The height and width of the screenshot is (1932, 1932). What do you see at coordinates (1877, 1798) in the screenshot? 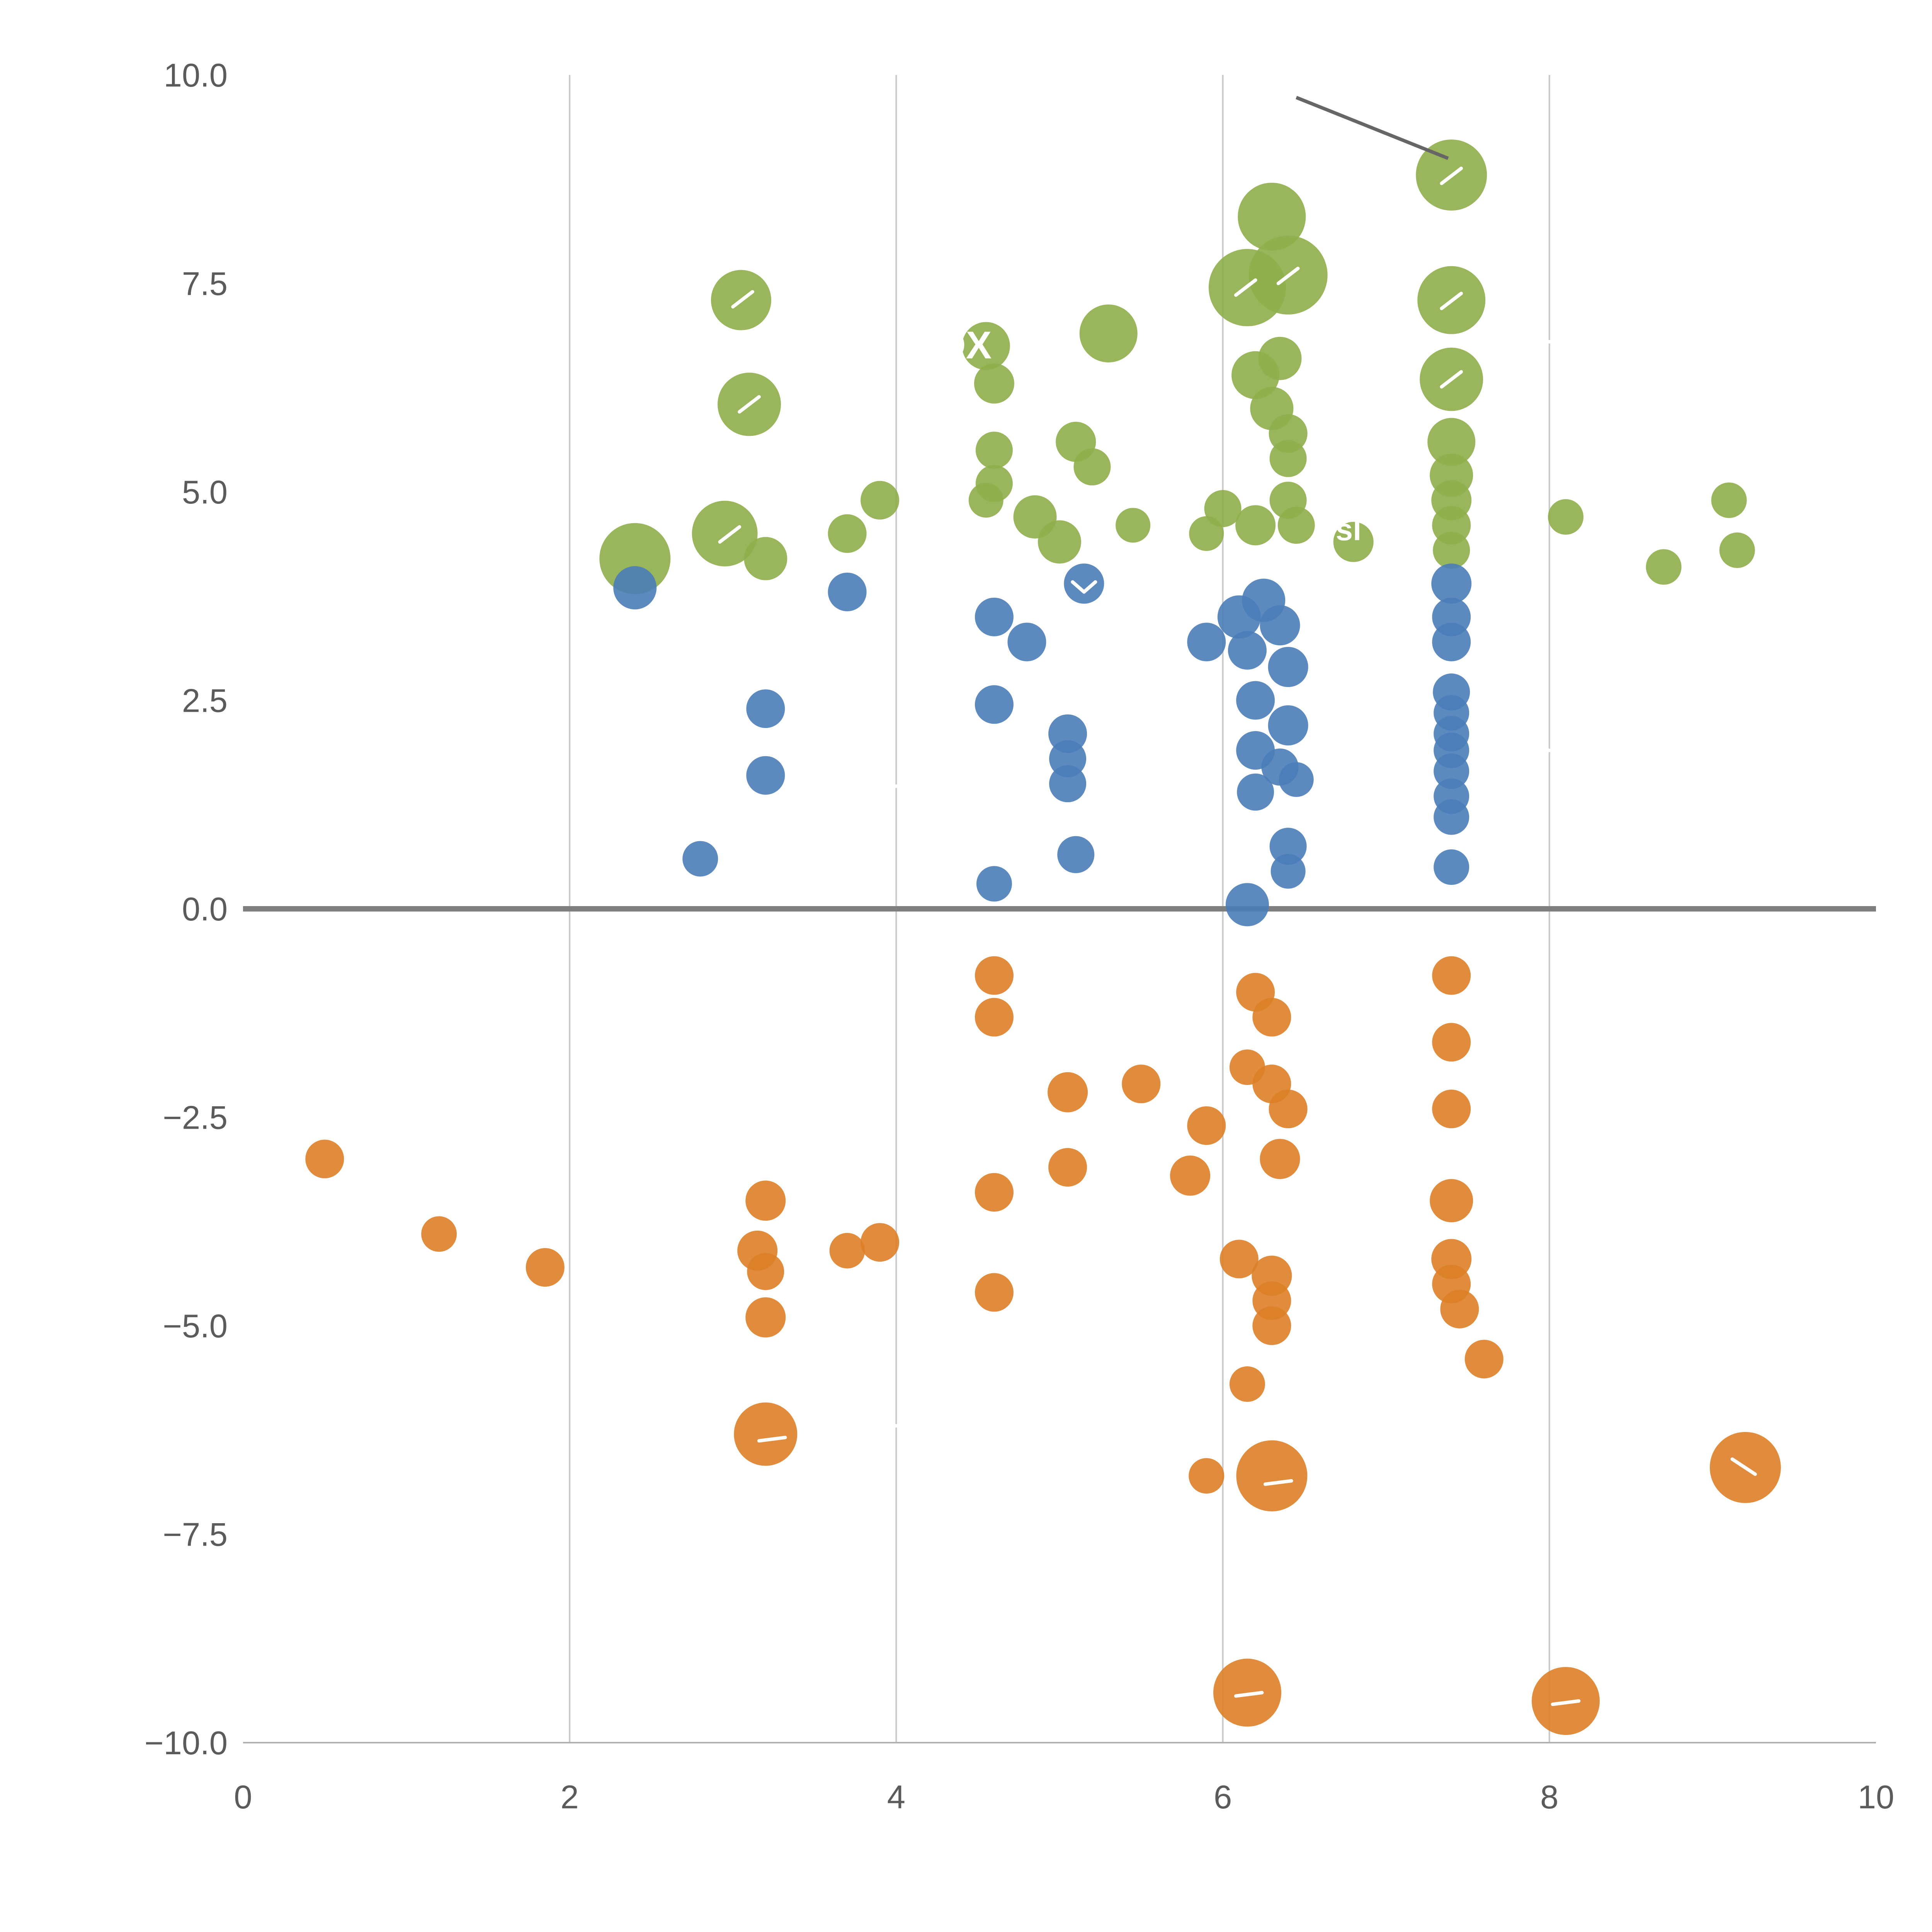
I see `x-tick-label: 10` at bounding box center [1877, 1798].